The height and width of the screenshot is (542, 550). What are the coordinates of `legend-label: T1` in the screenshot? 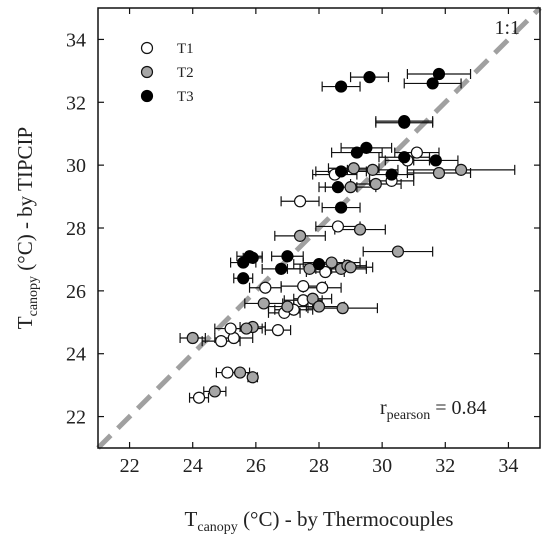 It's located at (185, 49).